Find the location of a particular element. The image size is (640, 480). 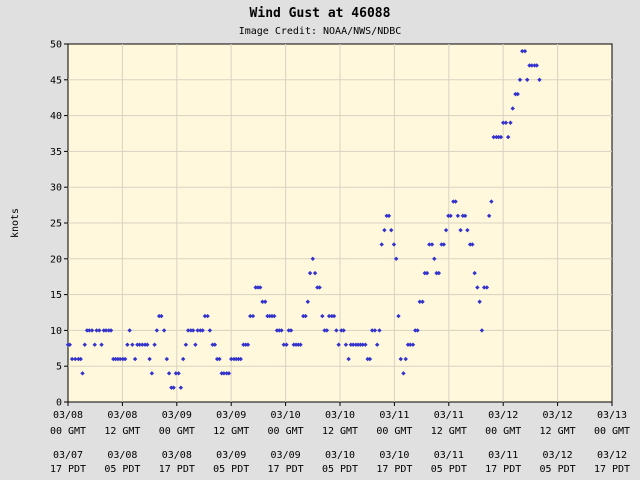

x-tick-pdt-date: 03/09 is located at coordinates (286, 455).